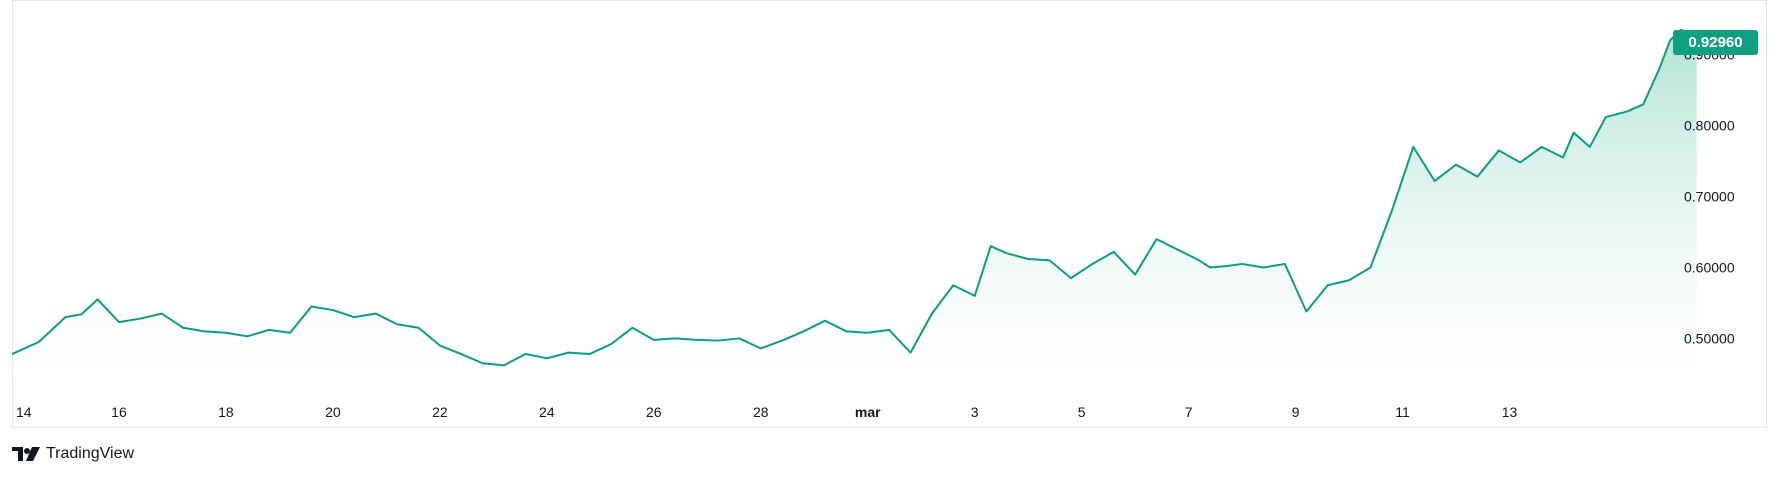 The width and height of the screenshot is (1778, 477). What do you see at coordinates (1296, 412) in the screenshot?
I see `x-tick-label: 9` at bounding box center [1296, 412].